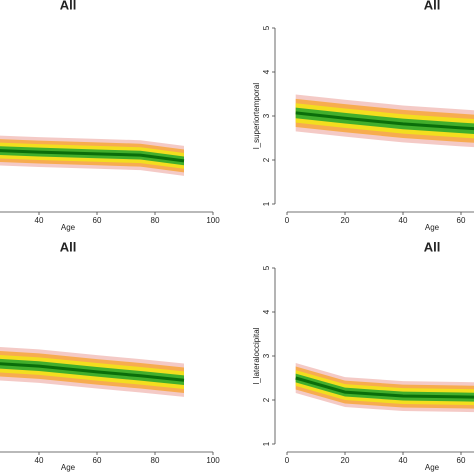 This screenshot has height=474, width=474. I want to click on centile-band, so click(384, 387).